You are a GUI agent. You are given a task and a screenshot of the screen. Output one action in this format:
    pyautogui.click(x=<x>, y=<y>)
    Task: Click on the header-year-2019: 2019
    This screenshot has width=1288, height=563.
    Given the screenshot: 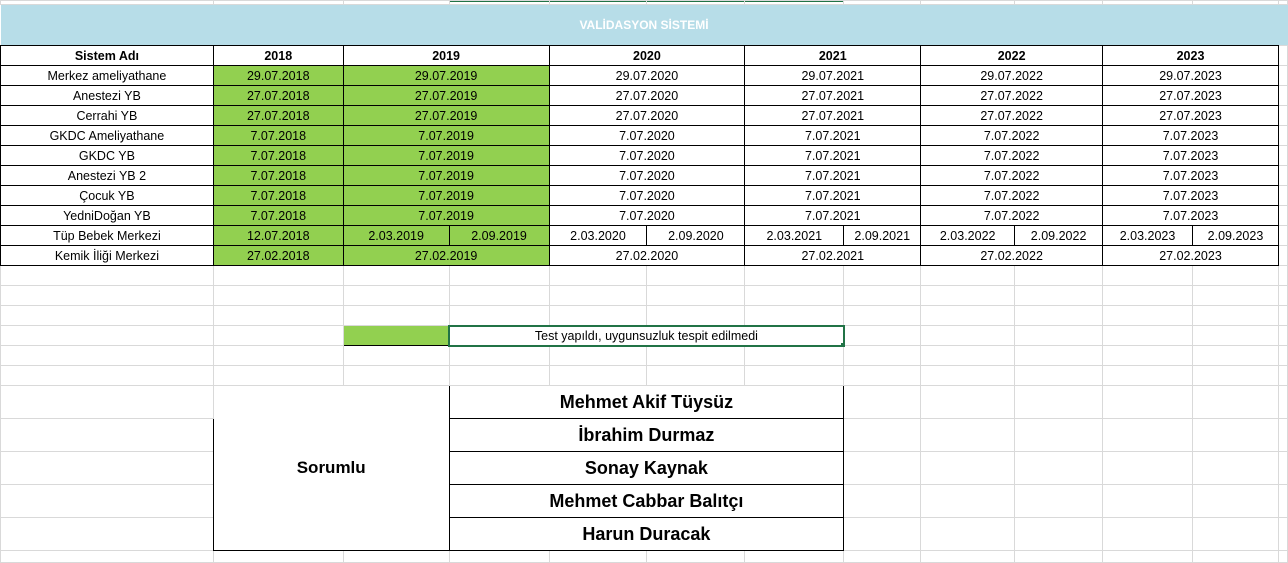 What is the action you would take?
    pyautogui.click(x=446, y=55)
    